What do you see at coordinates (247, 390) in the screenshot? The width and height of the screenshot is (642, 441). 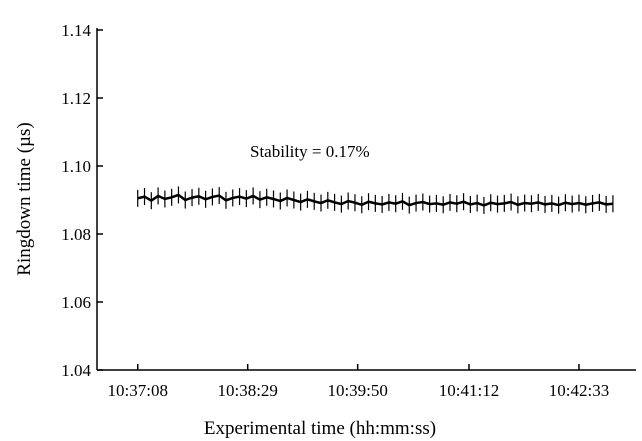 I see `x-tick-label: 10:38:29` at bounding box center [247, 390].